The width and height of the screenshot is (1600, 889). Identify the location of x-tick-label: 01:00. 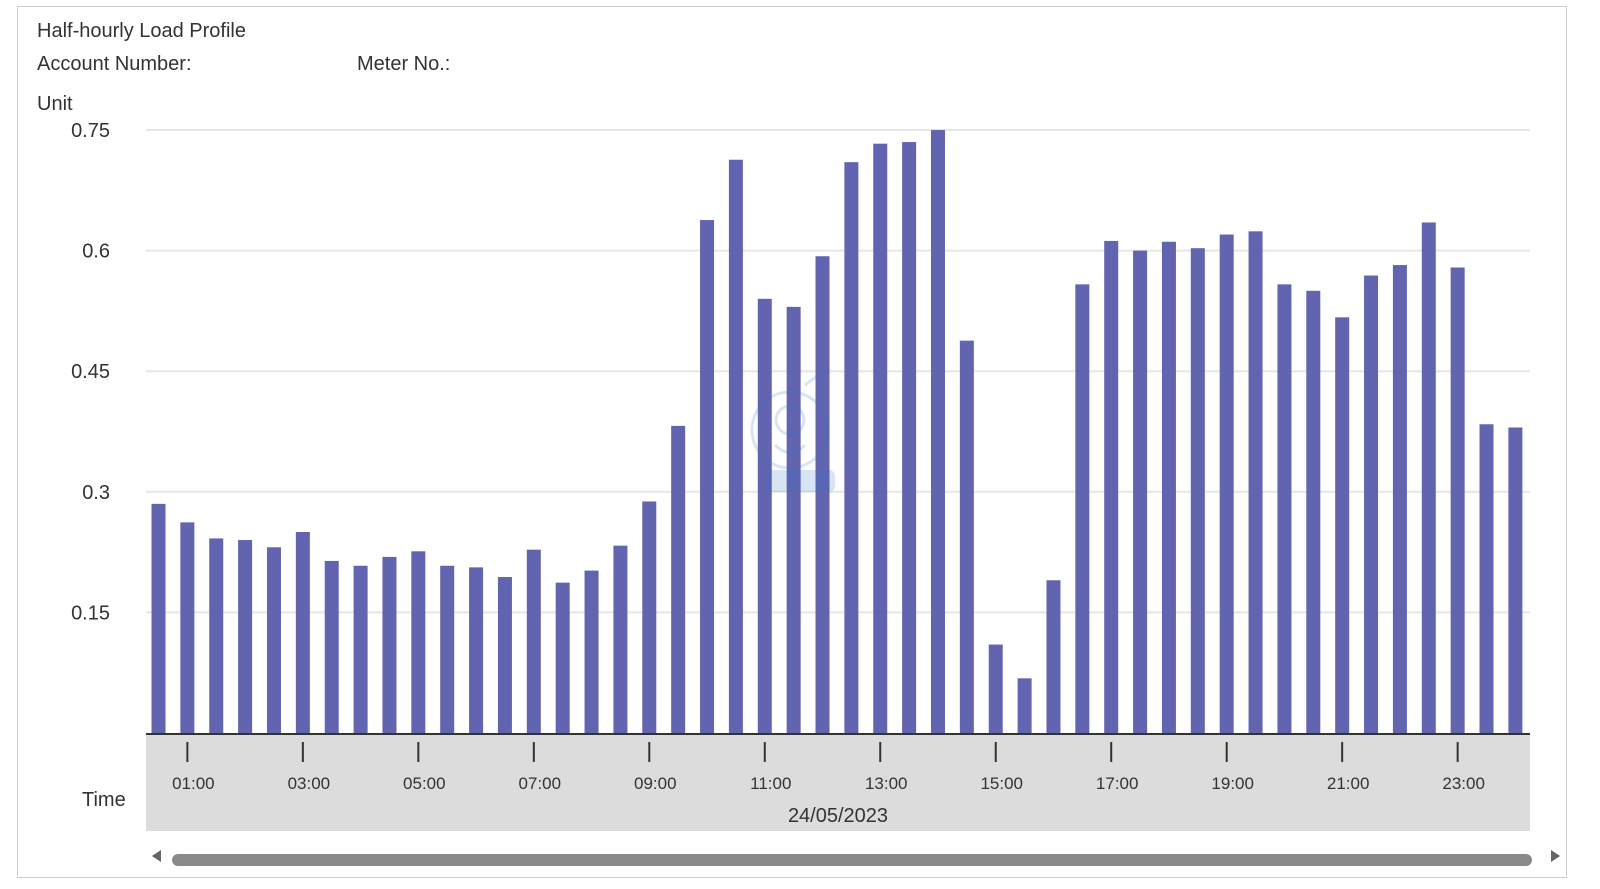
(193, 783).